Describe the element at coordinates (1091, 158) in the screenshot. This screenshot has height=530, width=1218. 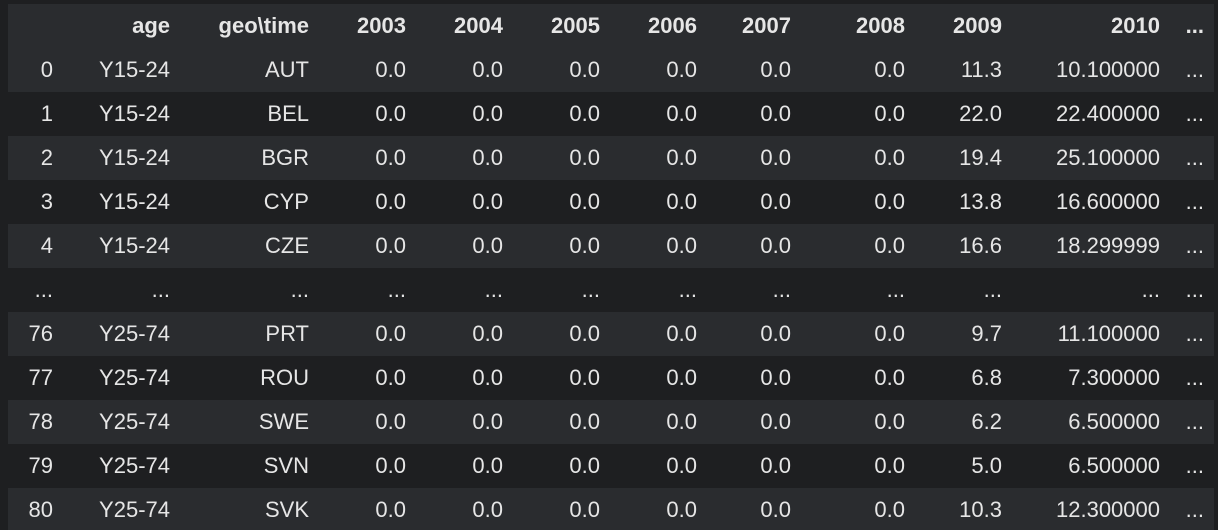
I see `table-cell: 25.100000` at that location.